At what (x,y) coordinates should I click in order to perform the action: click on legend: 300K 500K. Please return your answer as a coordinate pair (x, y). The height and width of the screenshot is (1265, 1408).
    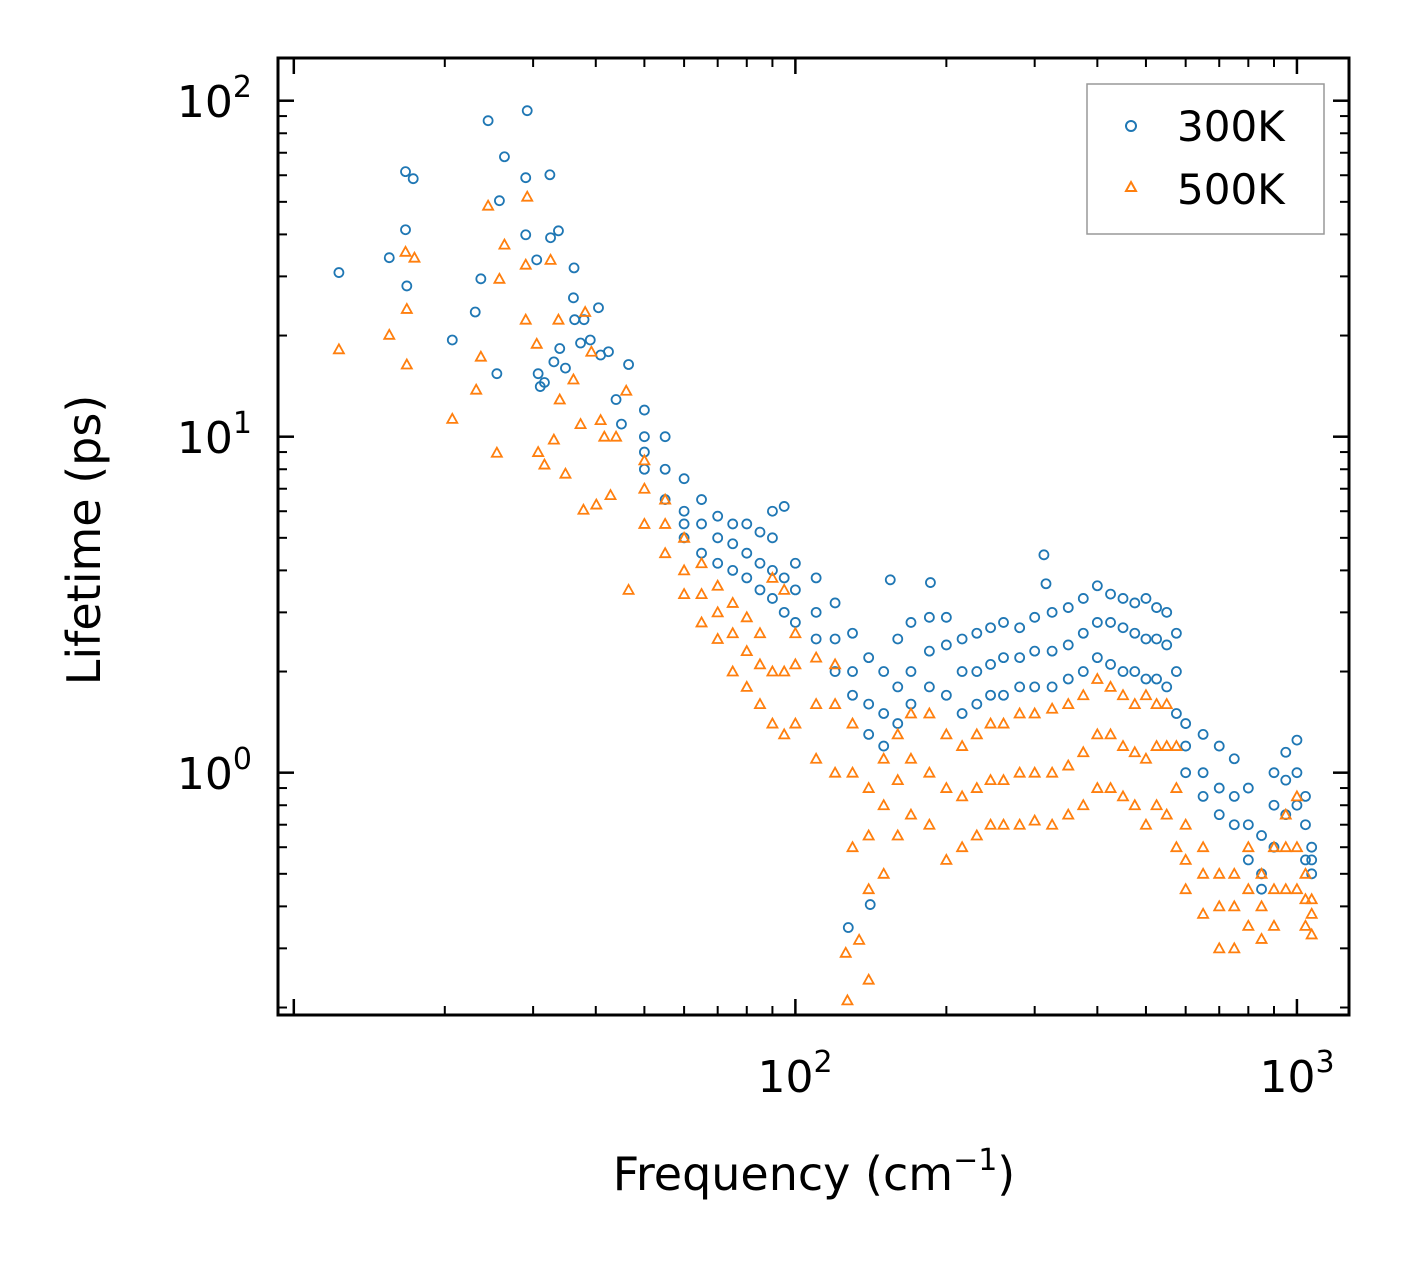
    Looking at the image, I should click on (1205, 159).